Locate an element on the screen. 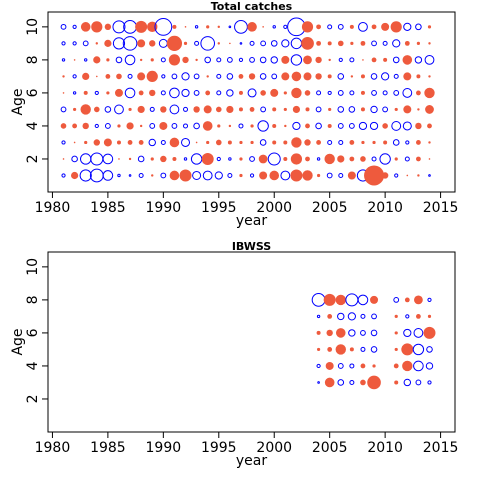 The width and height of the screenshot is (480, 484). y-tick-label: 6 is located at coordinates (33, 92).